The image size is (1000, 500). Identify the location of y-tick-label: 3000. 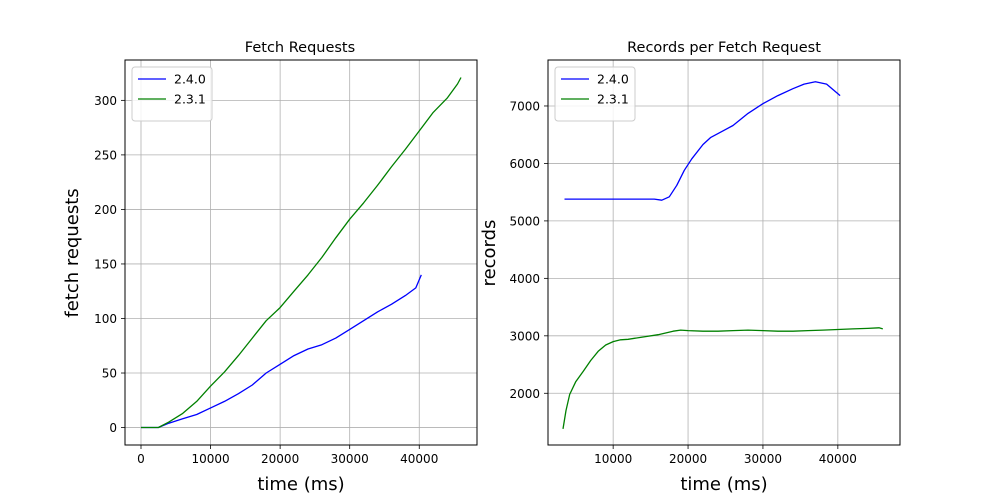
(524, 336).